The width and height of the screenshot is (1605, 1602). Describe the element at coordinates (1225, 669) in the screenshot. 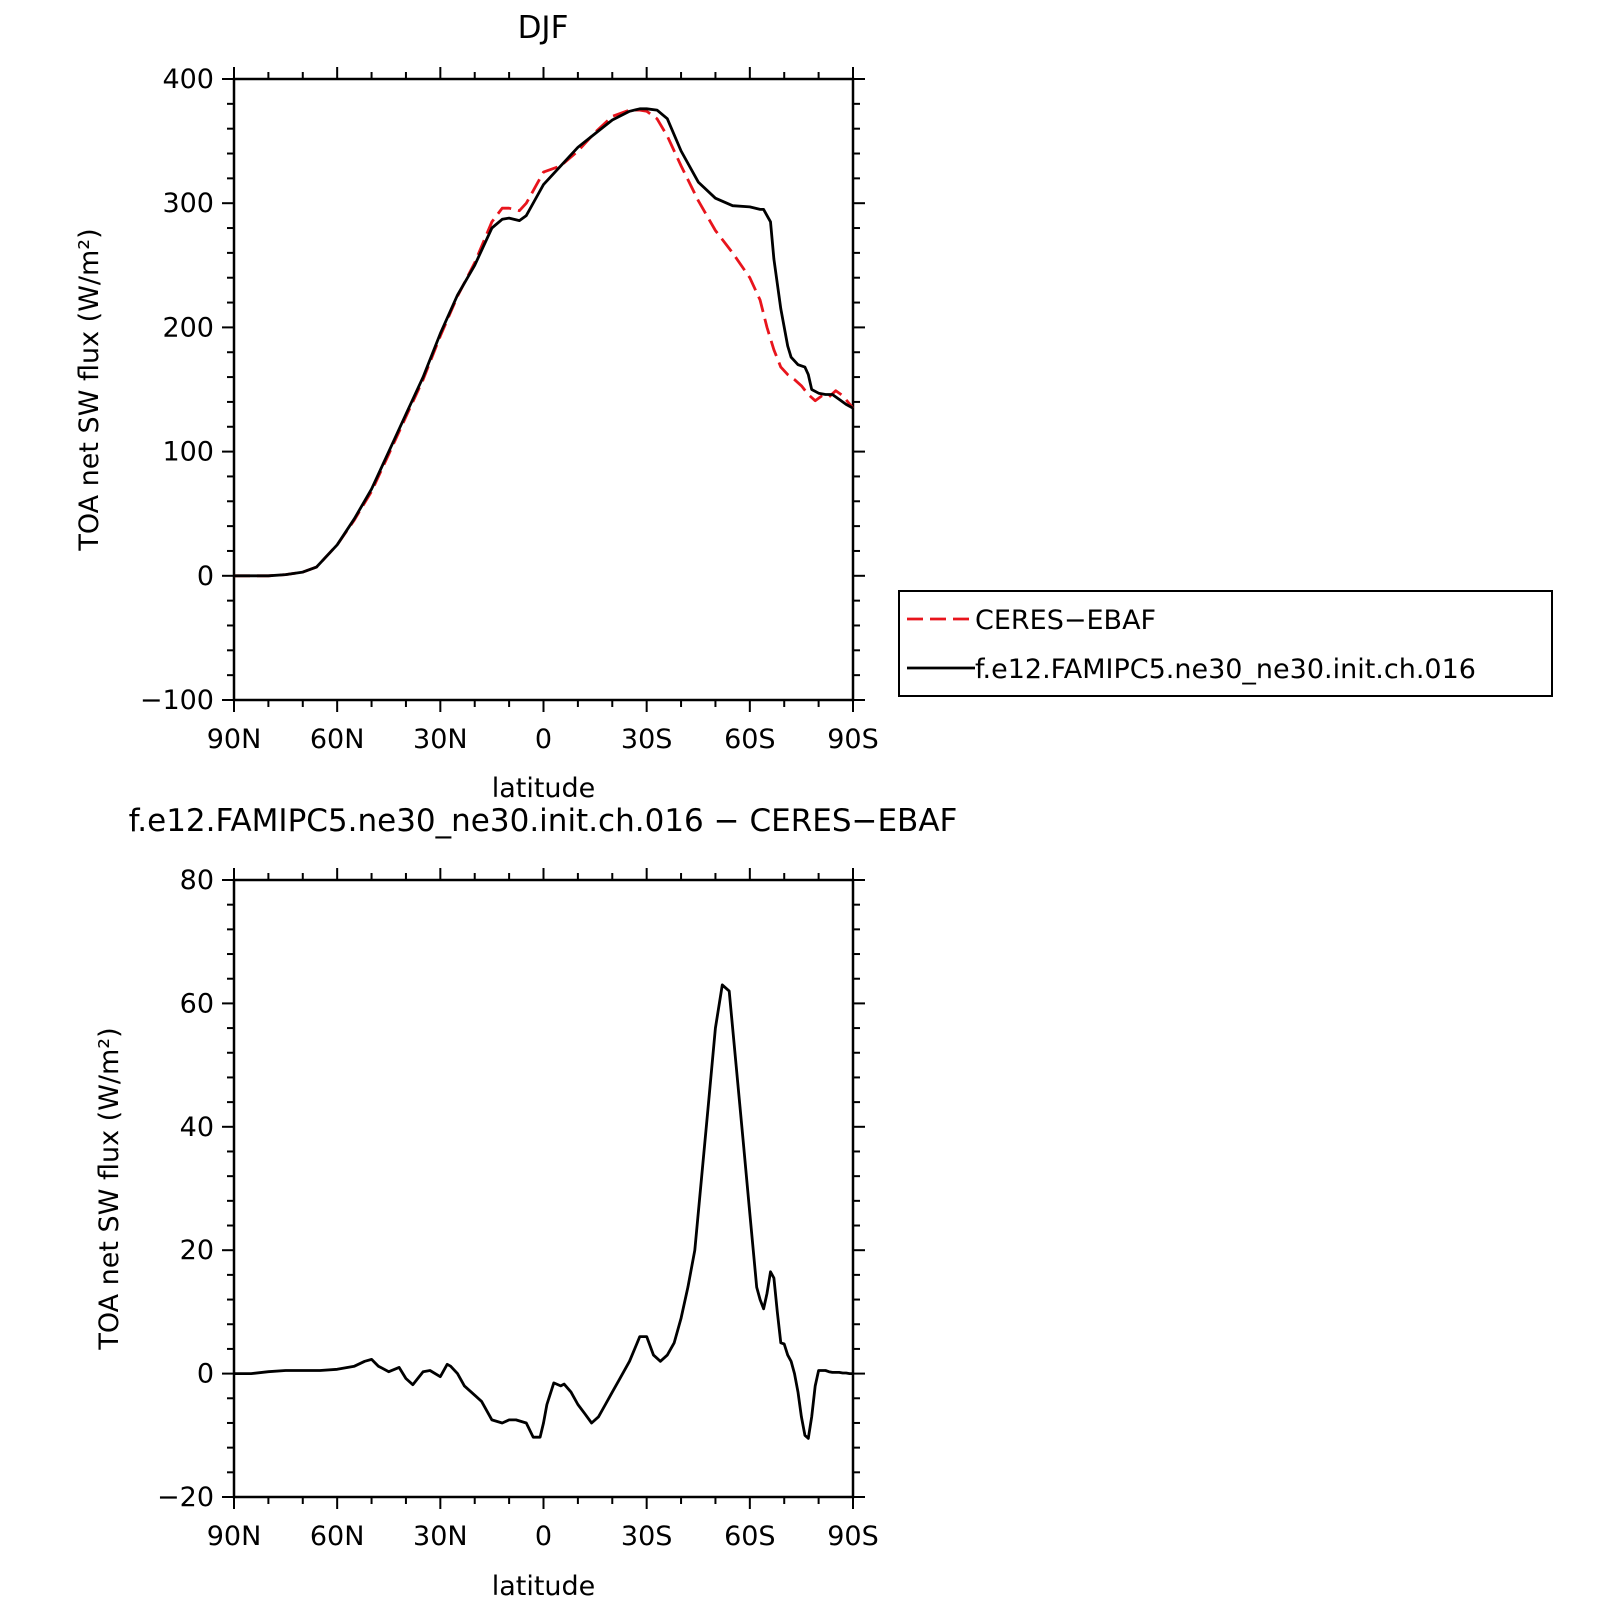

I see `legend-label: f.e12.FAMIPC5.ne30_ne30.init.ch.016` at that location.